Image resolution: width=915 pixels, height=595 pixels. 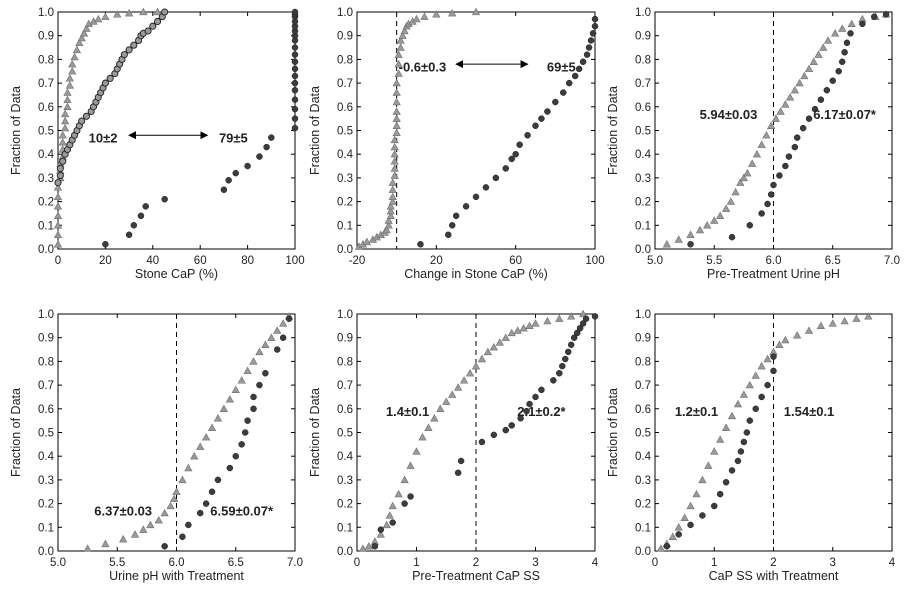 What do you see at coordinates (423, 67) in the screenshot?
I see `annotation-label: -0.6±0.3` at bounding box center [423, 67].